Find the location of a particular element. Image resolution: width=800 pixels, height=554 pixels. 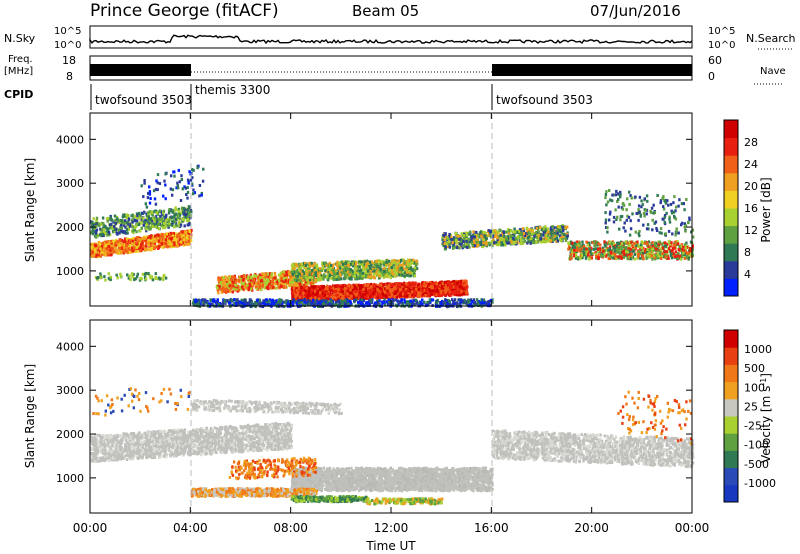

nsky-frame is located at coordinates (391, 37).